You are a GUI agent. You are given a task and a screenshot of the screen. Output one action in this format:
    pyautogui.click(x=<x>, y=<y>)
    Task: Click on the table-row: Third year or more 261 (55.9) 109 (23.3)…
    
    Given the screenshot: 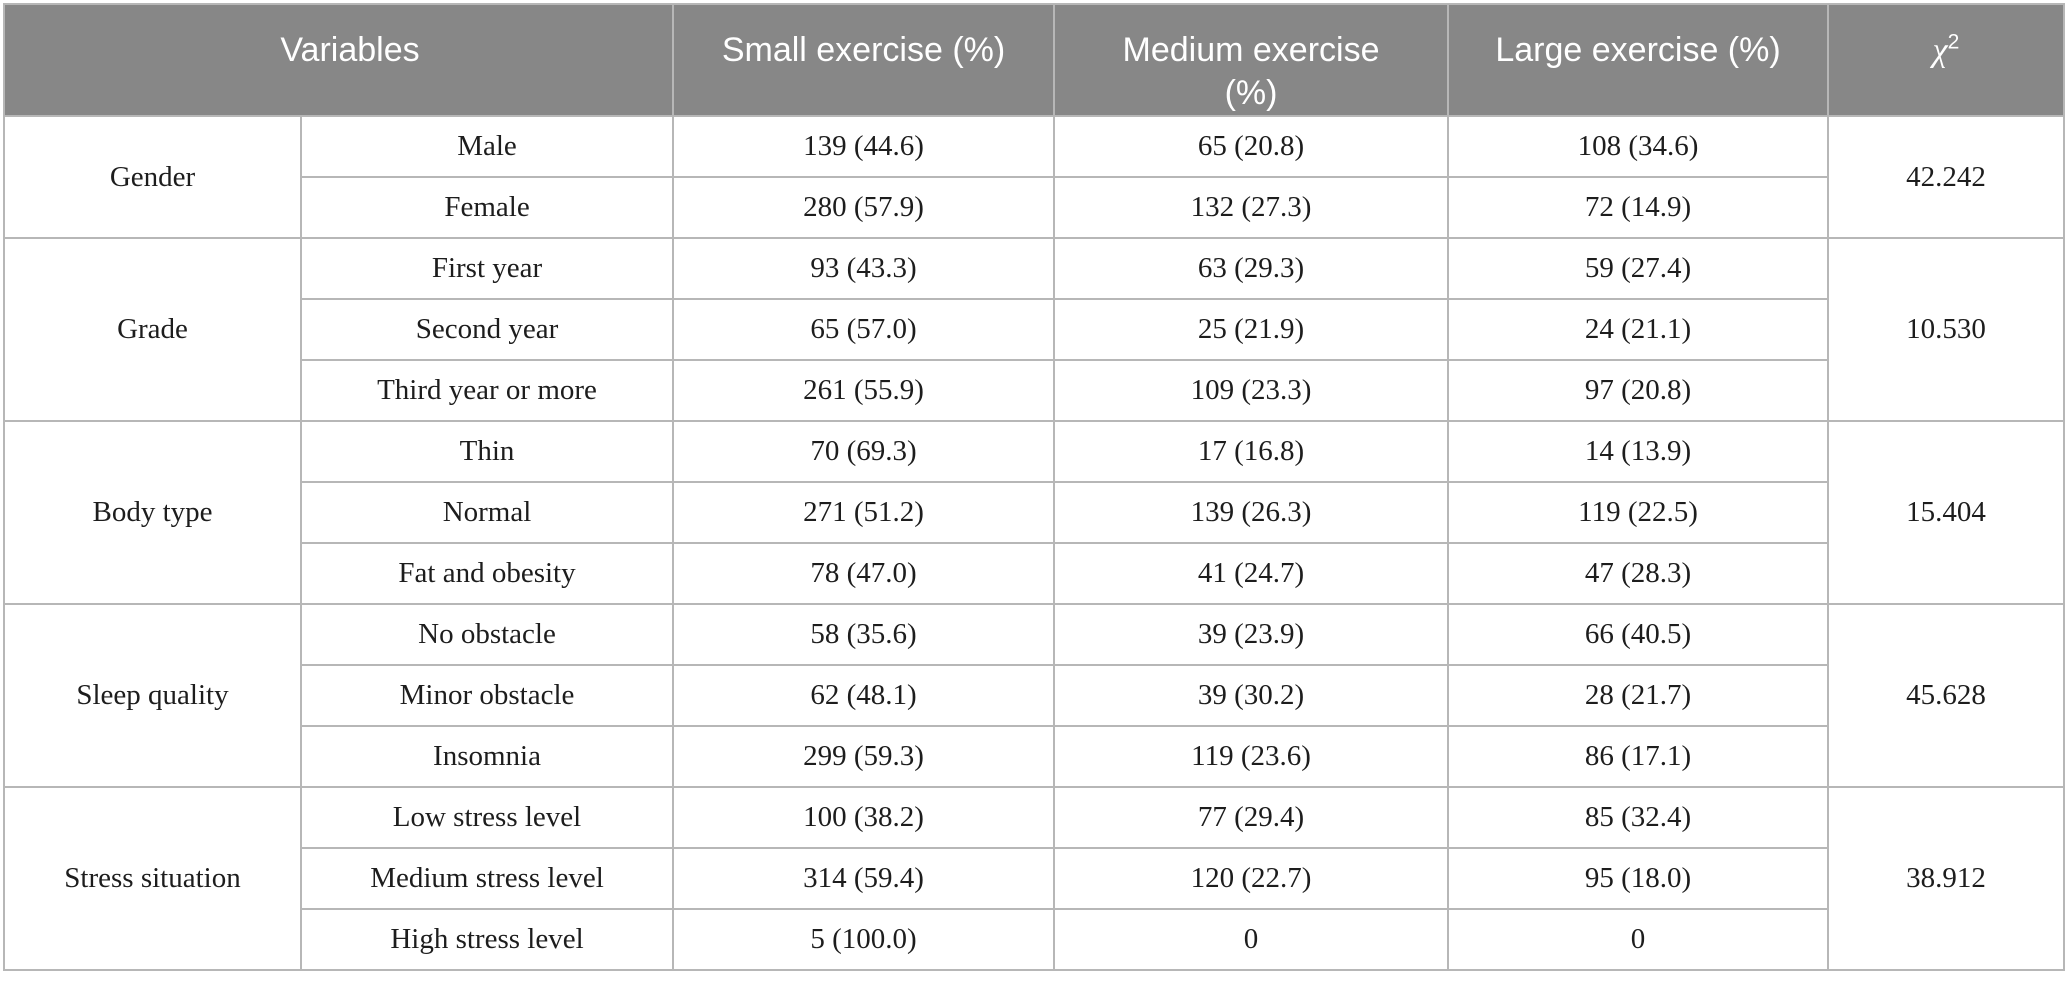 What is the action you would take?
    pyautogui.click(x=1034, y=390)
    